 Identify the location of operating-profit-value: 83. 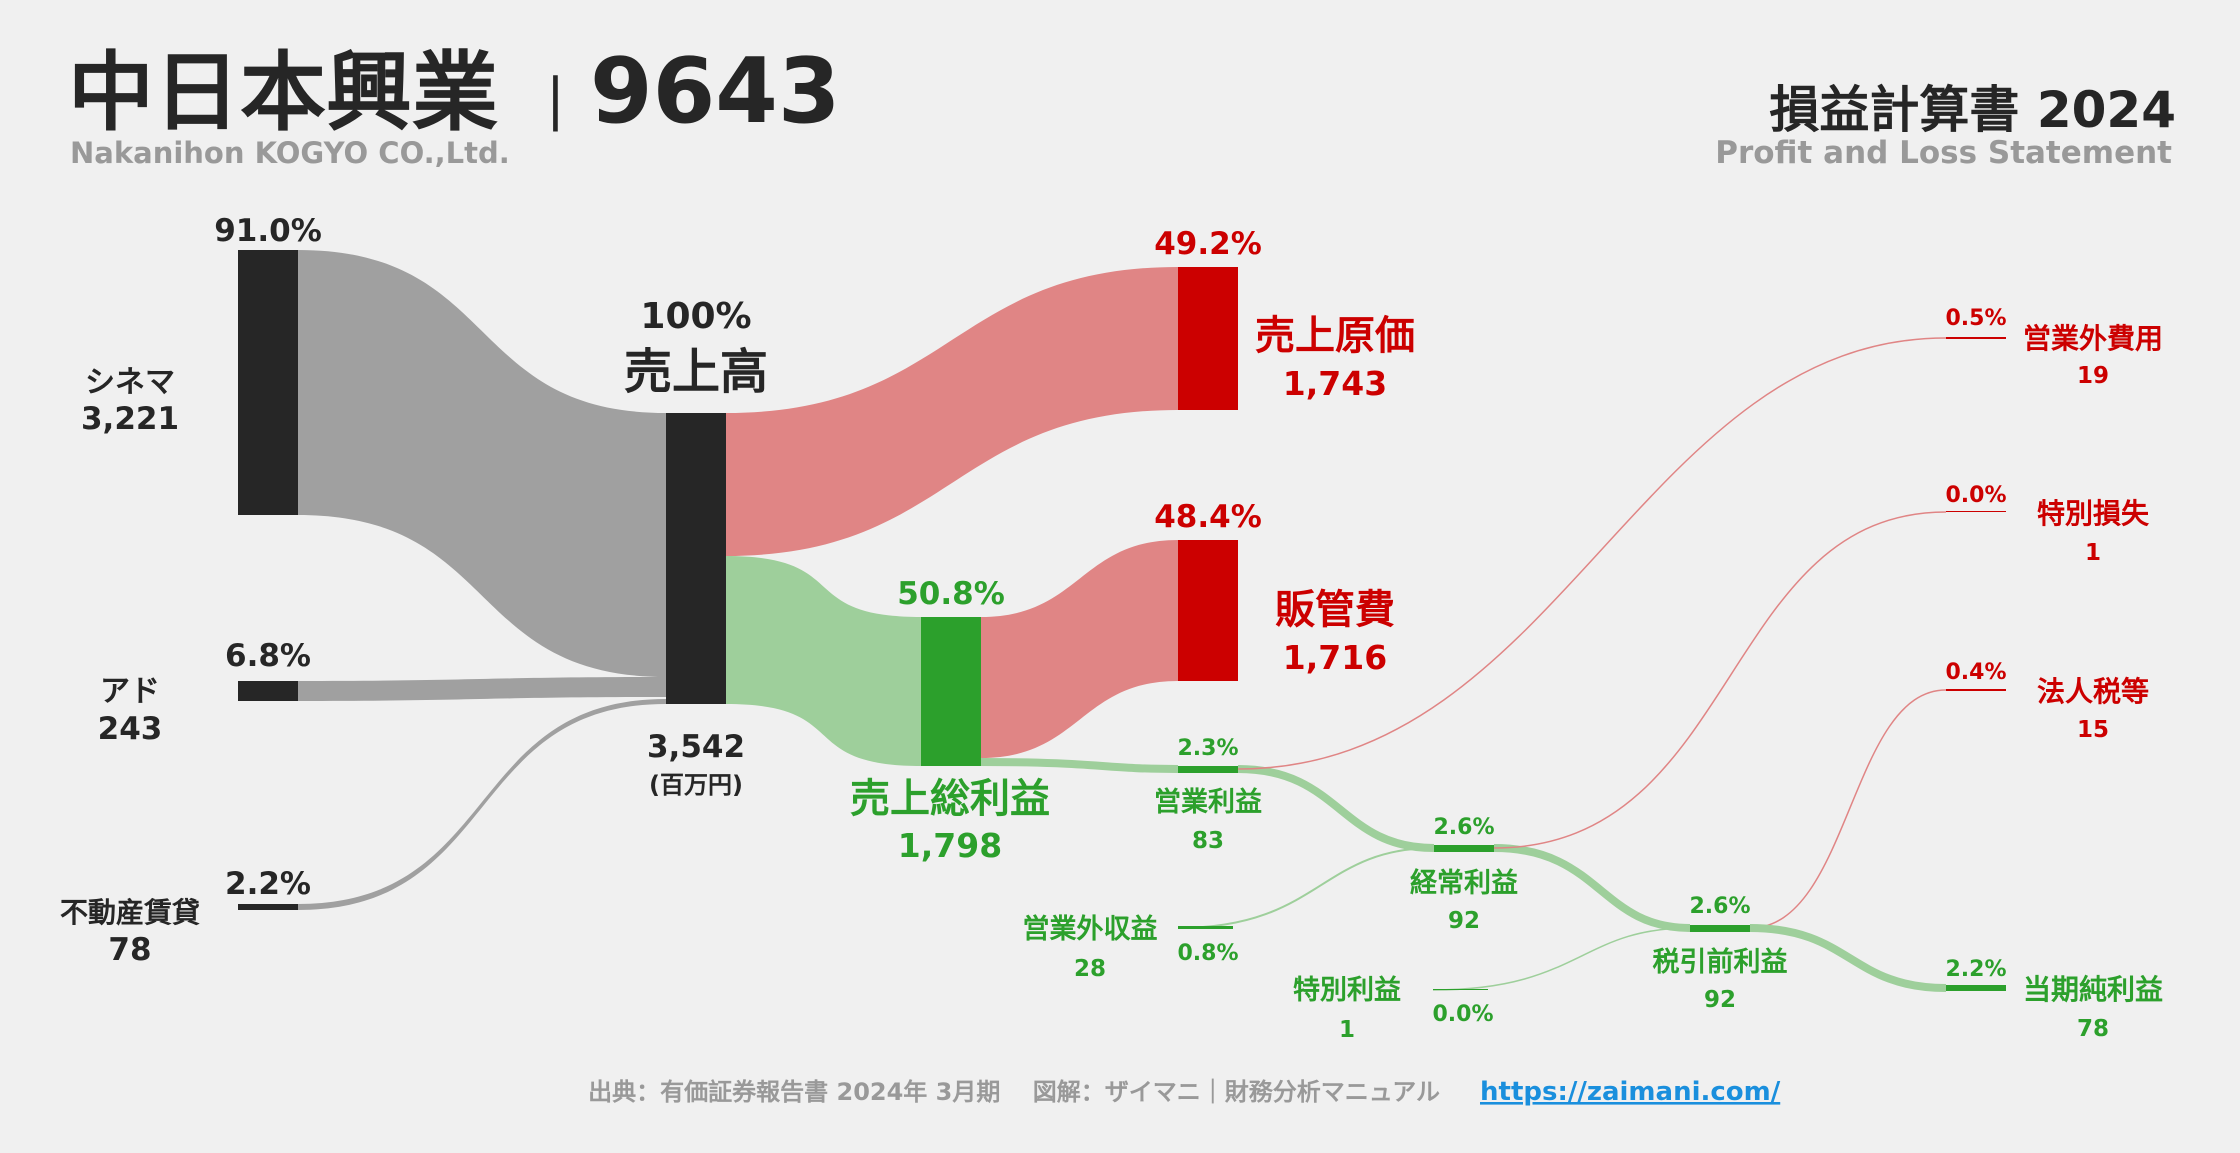
(1208, 841).